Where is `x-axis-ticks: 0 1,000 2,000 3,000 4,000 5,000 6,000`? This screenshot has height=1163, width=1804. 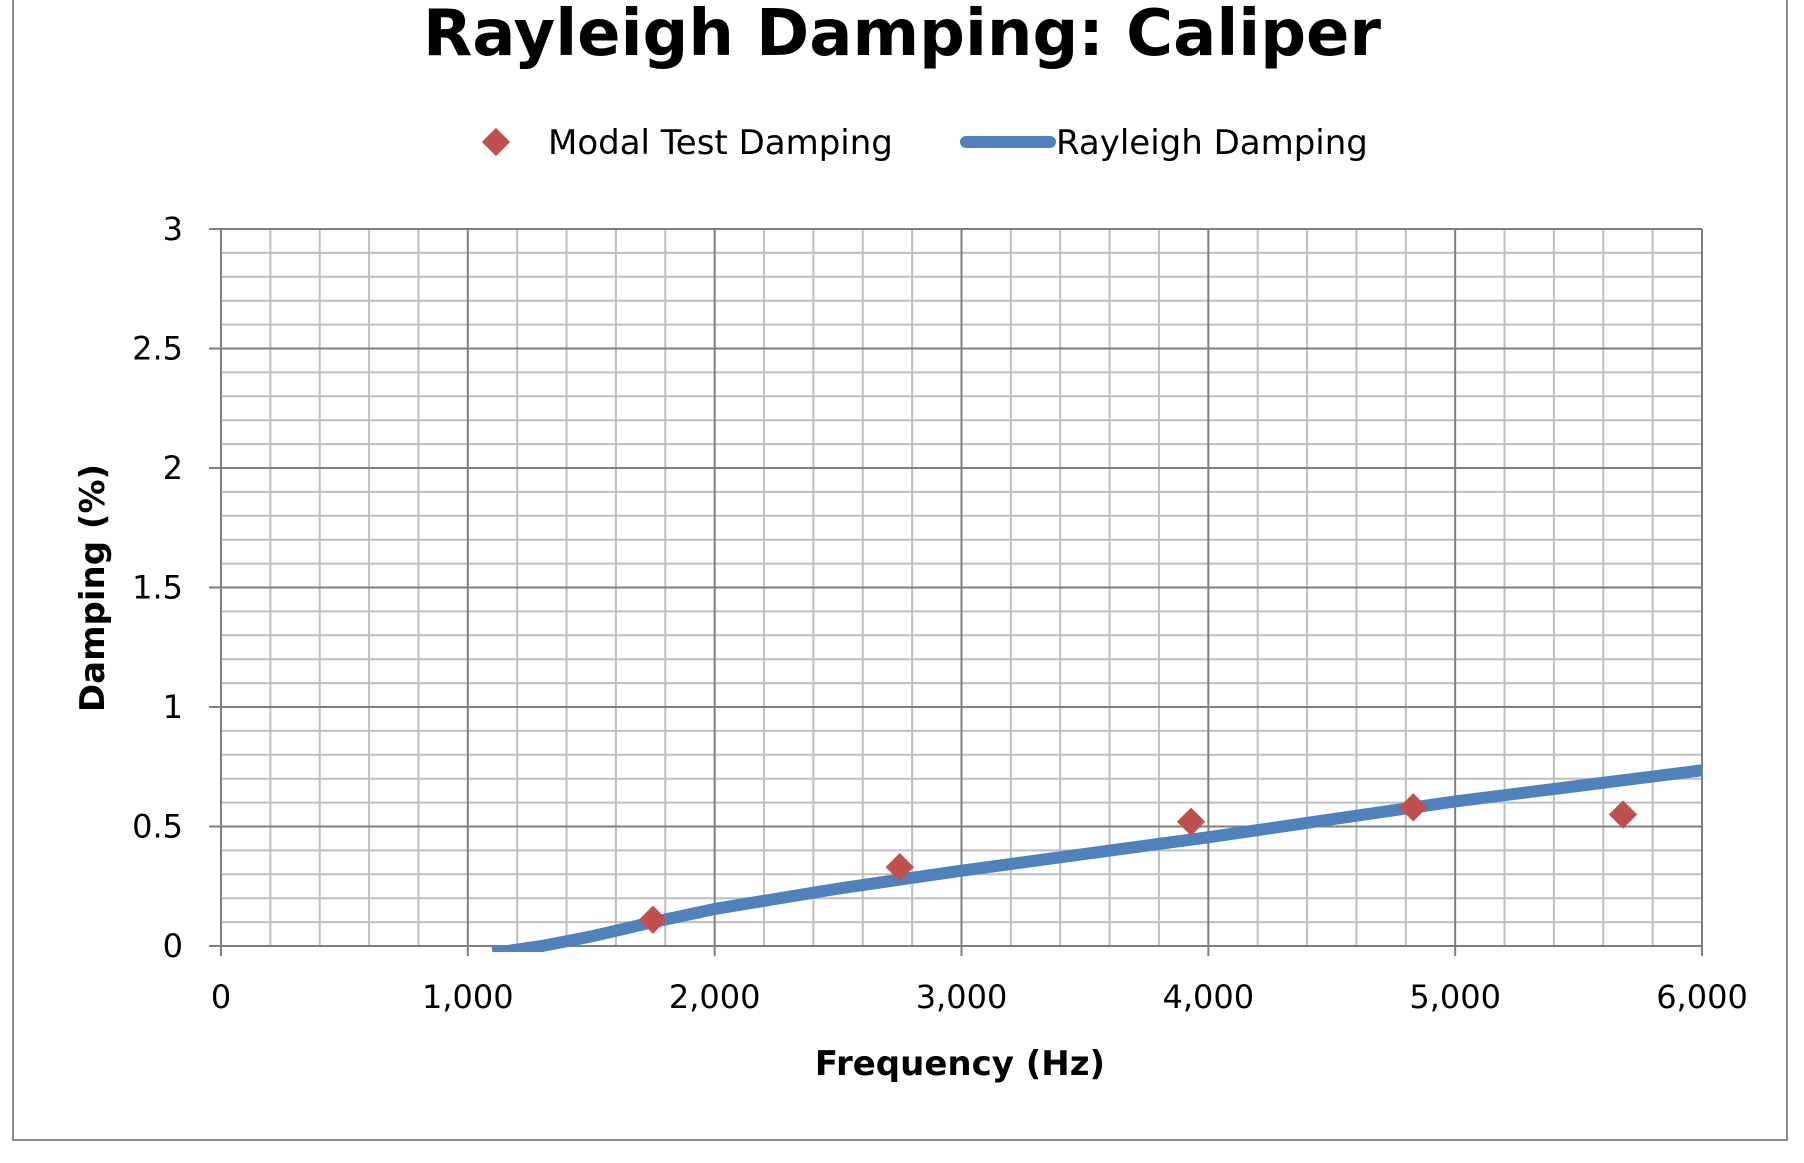
x-axis-ticks: 0 1,000 2,000 3,000 4,000 5,000 6,000 is located at coordinates (979, 997).